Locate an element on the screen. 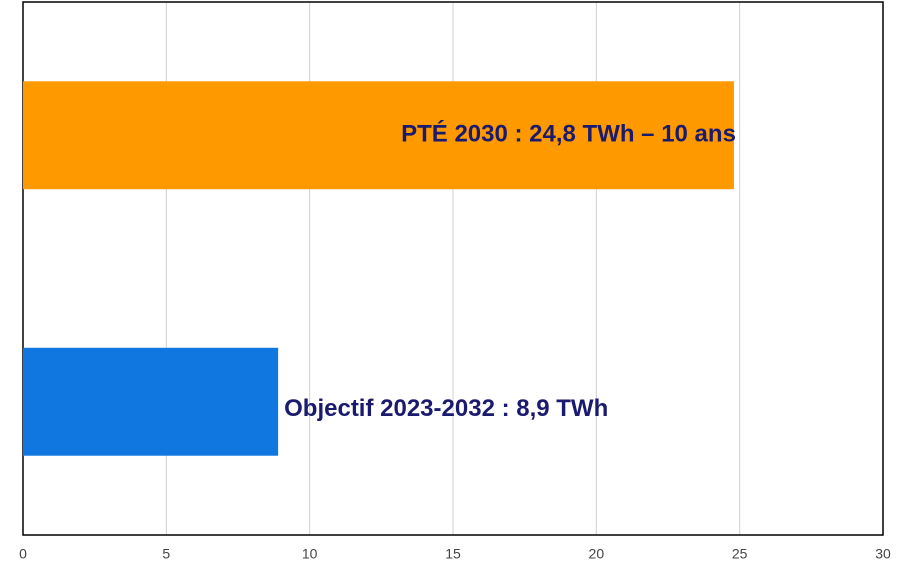 The height and width of the screenshot is (567, 910). x-tick-label: 30 is located at coordinates (883, 554).